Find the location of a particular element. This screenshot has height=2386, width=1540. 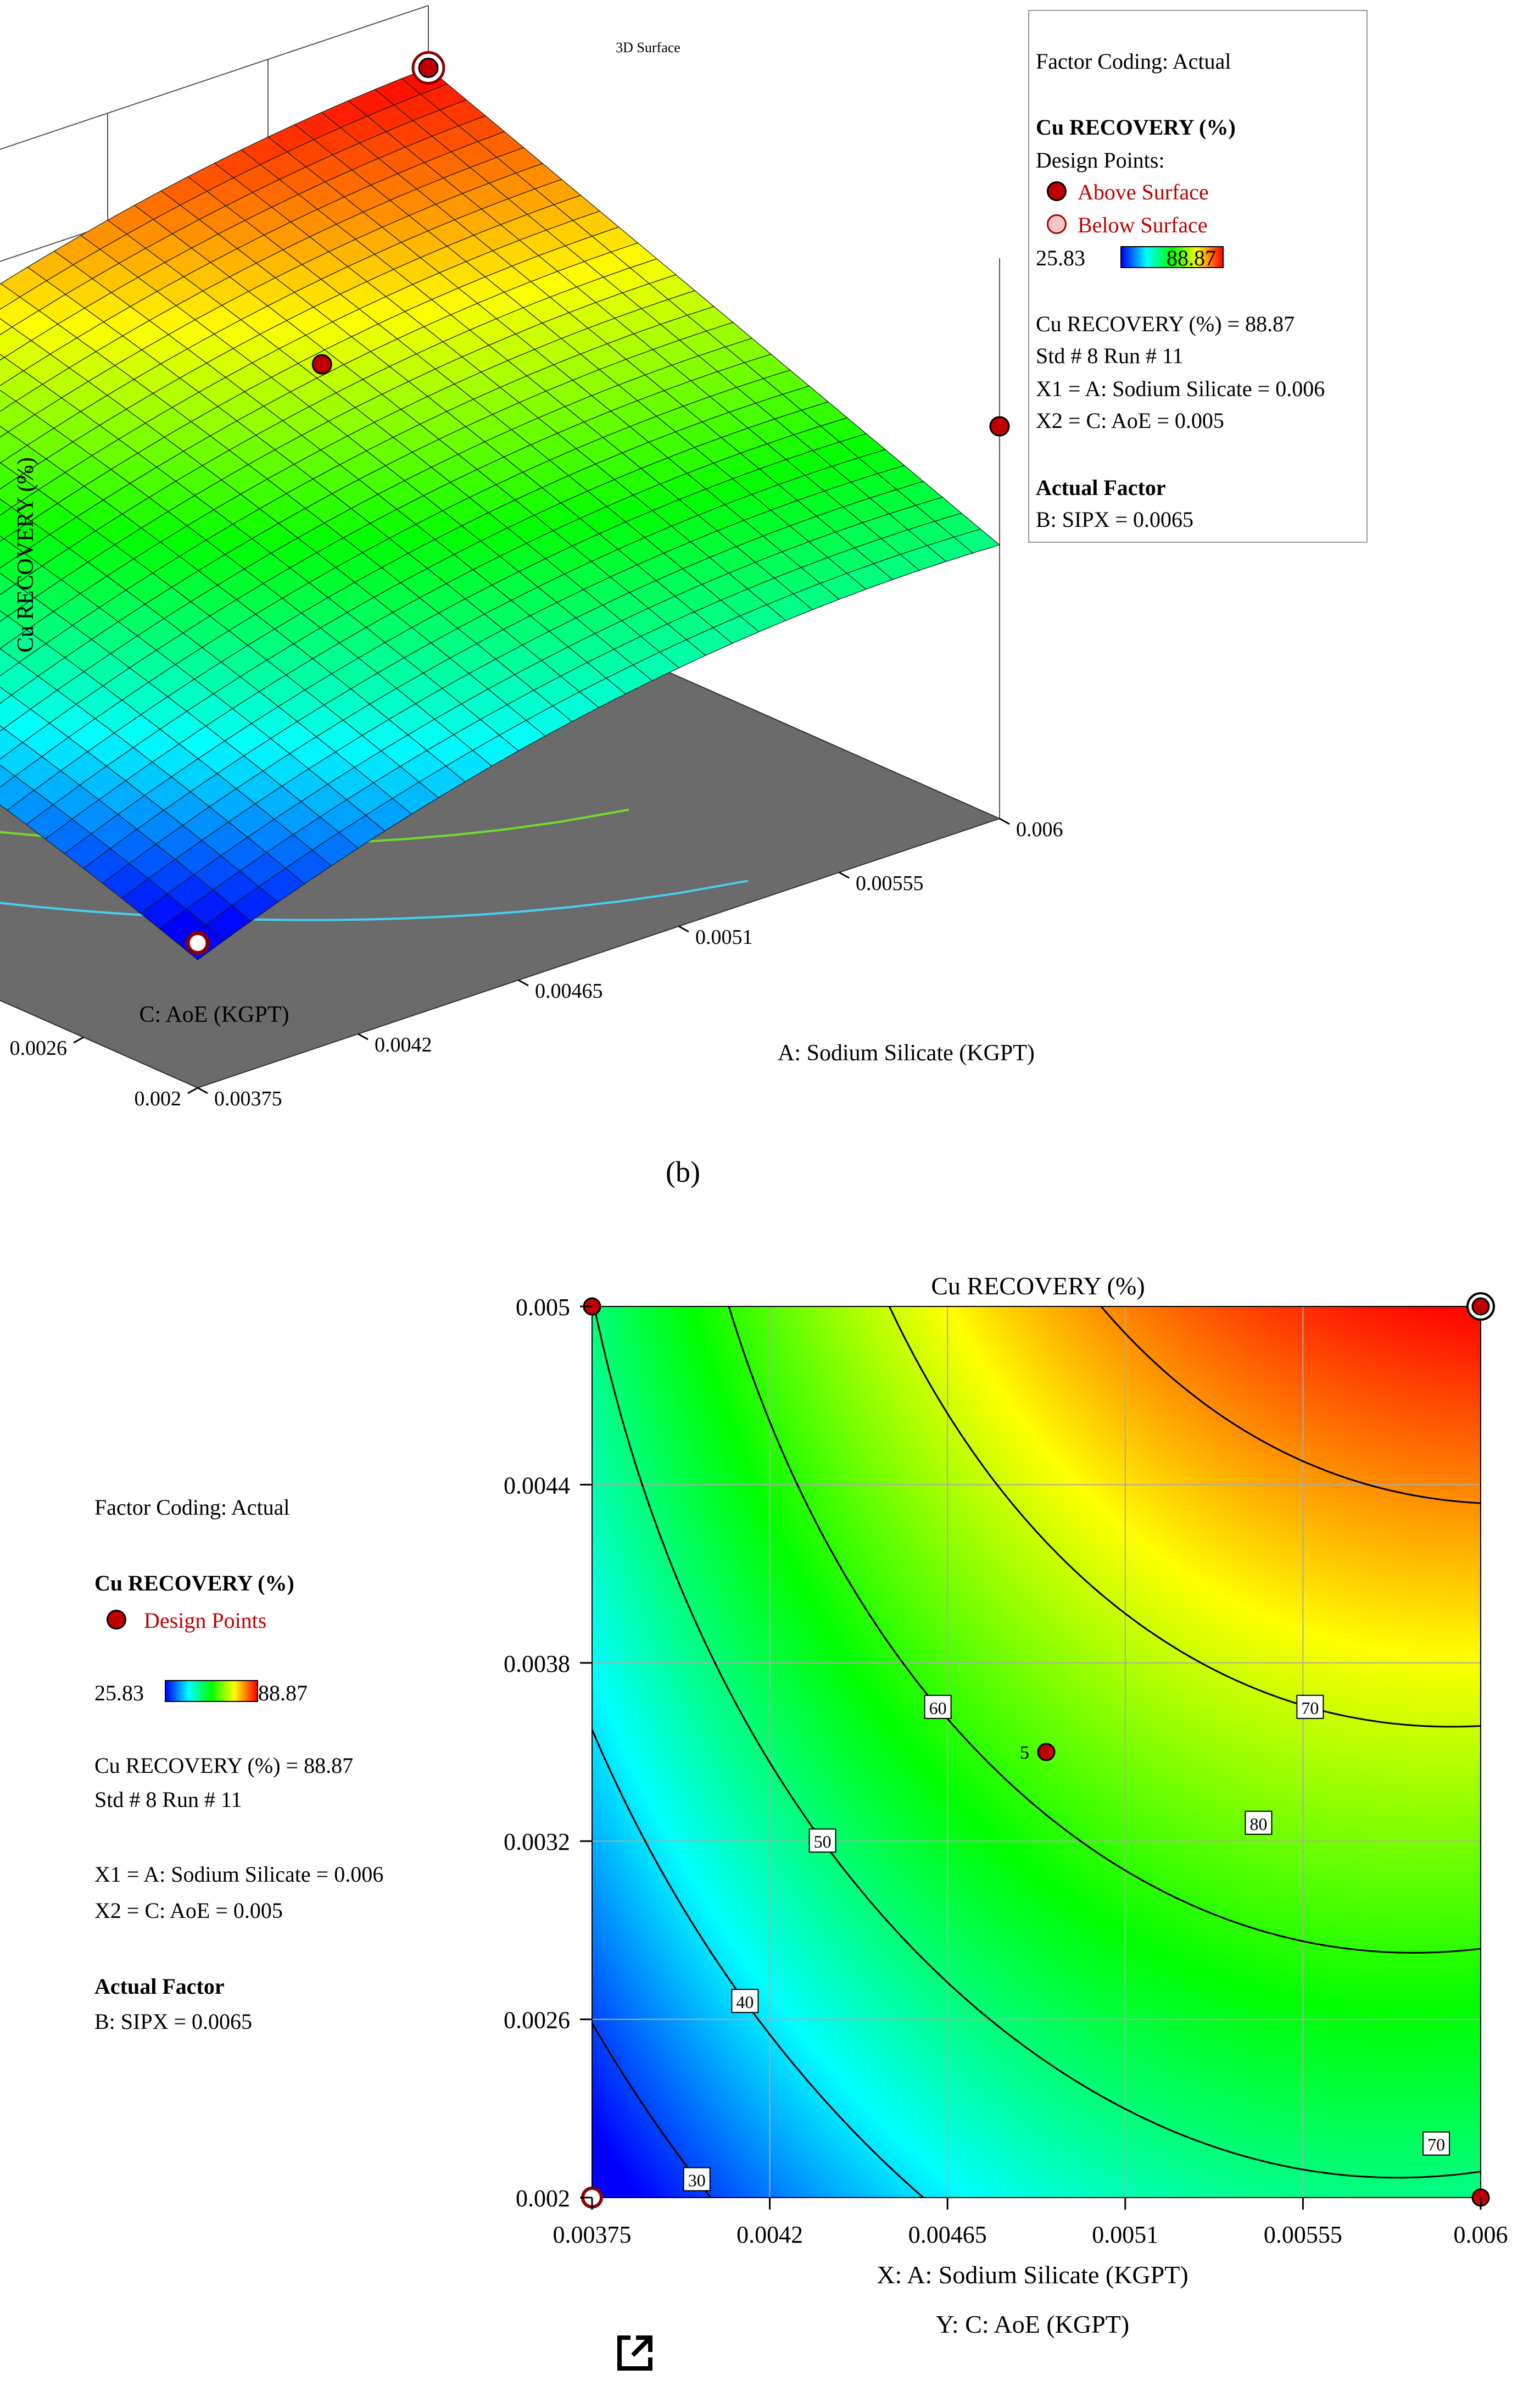

contour-point-count: 5 is located at coordinates (1024, 1753).